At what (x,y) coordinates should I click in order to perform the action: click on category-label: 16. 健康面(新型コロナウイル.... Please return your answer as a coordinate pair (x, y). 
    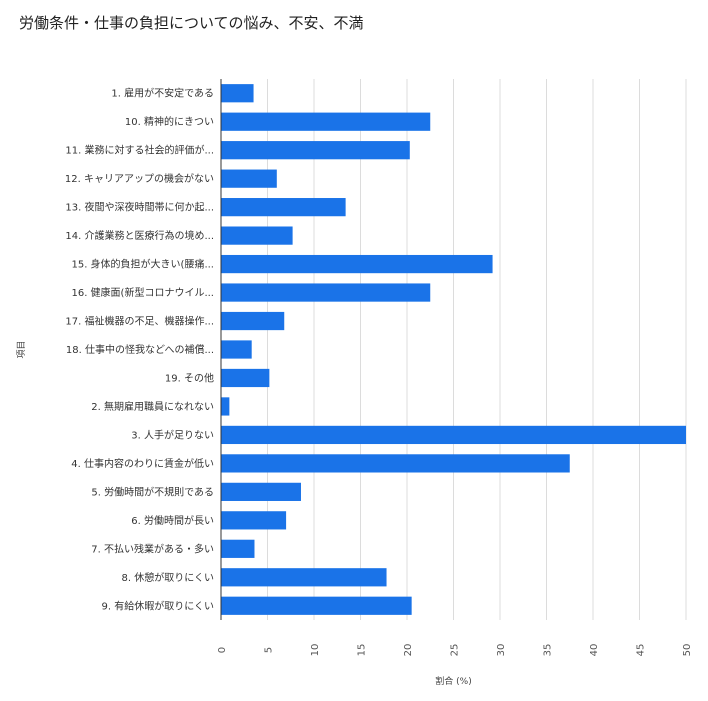
    Looking at the image, I should click on (142, 292).